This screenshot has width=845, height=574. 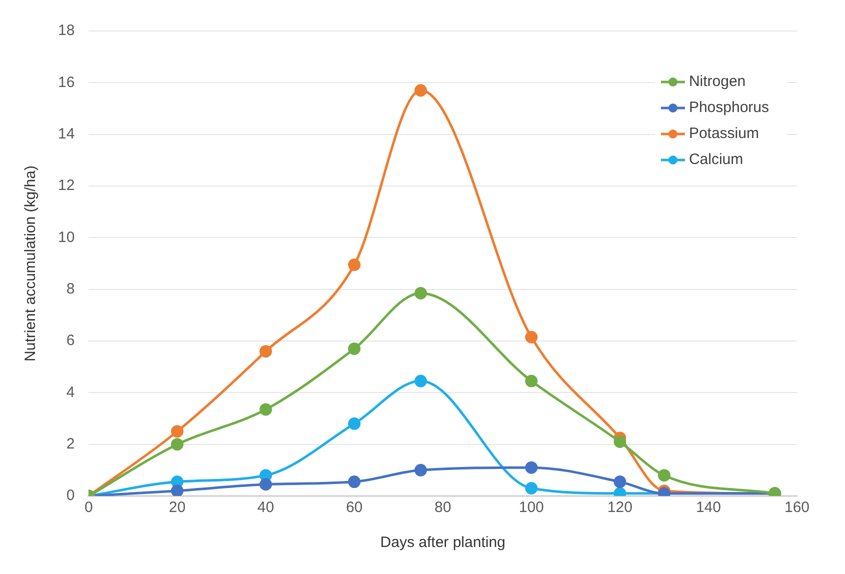 What do you see at coordinates (354, 507) in the screenshot?
I see `x-tick-label: 60` at bounding box center [354, 507].